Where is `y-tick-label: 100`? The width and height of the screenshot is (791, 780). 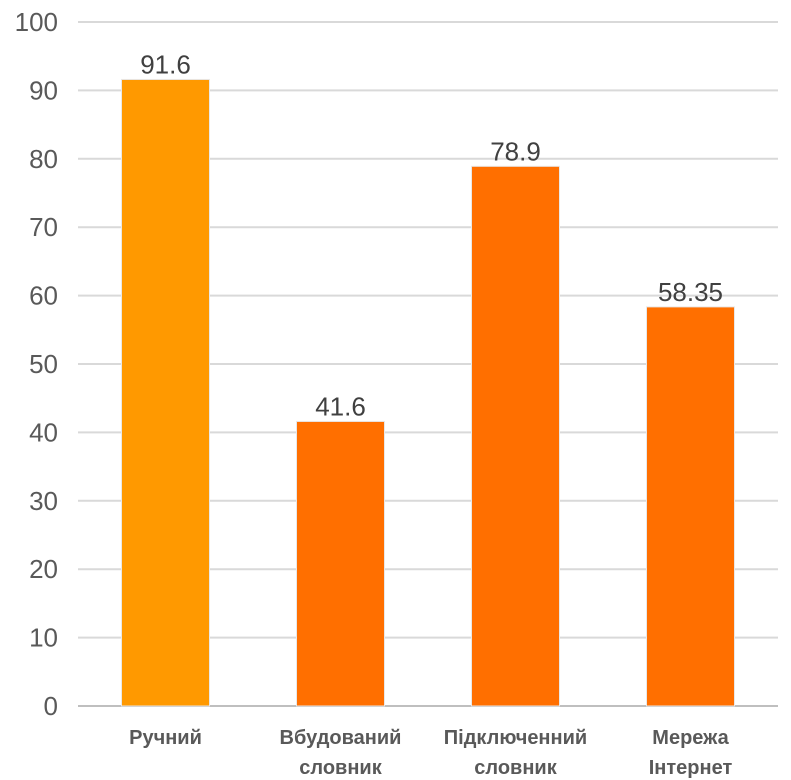 y-tick-label: 100 is located at coordinates (36, 22).